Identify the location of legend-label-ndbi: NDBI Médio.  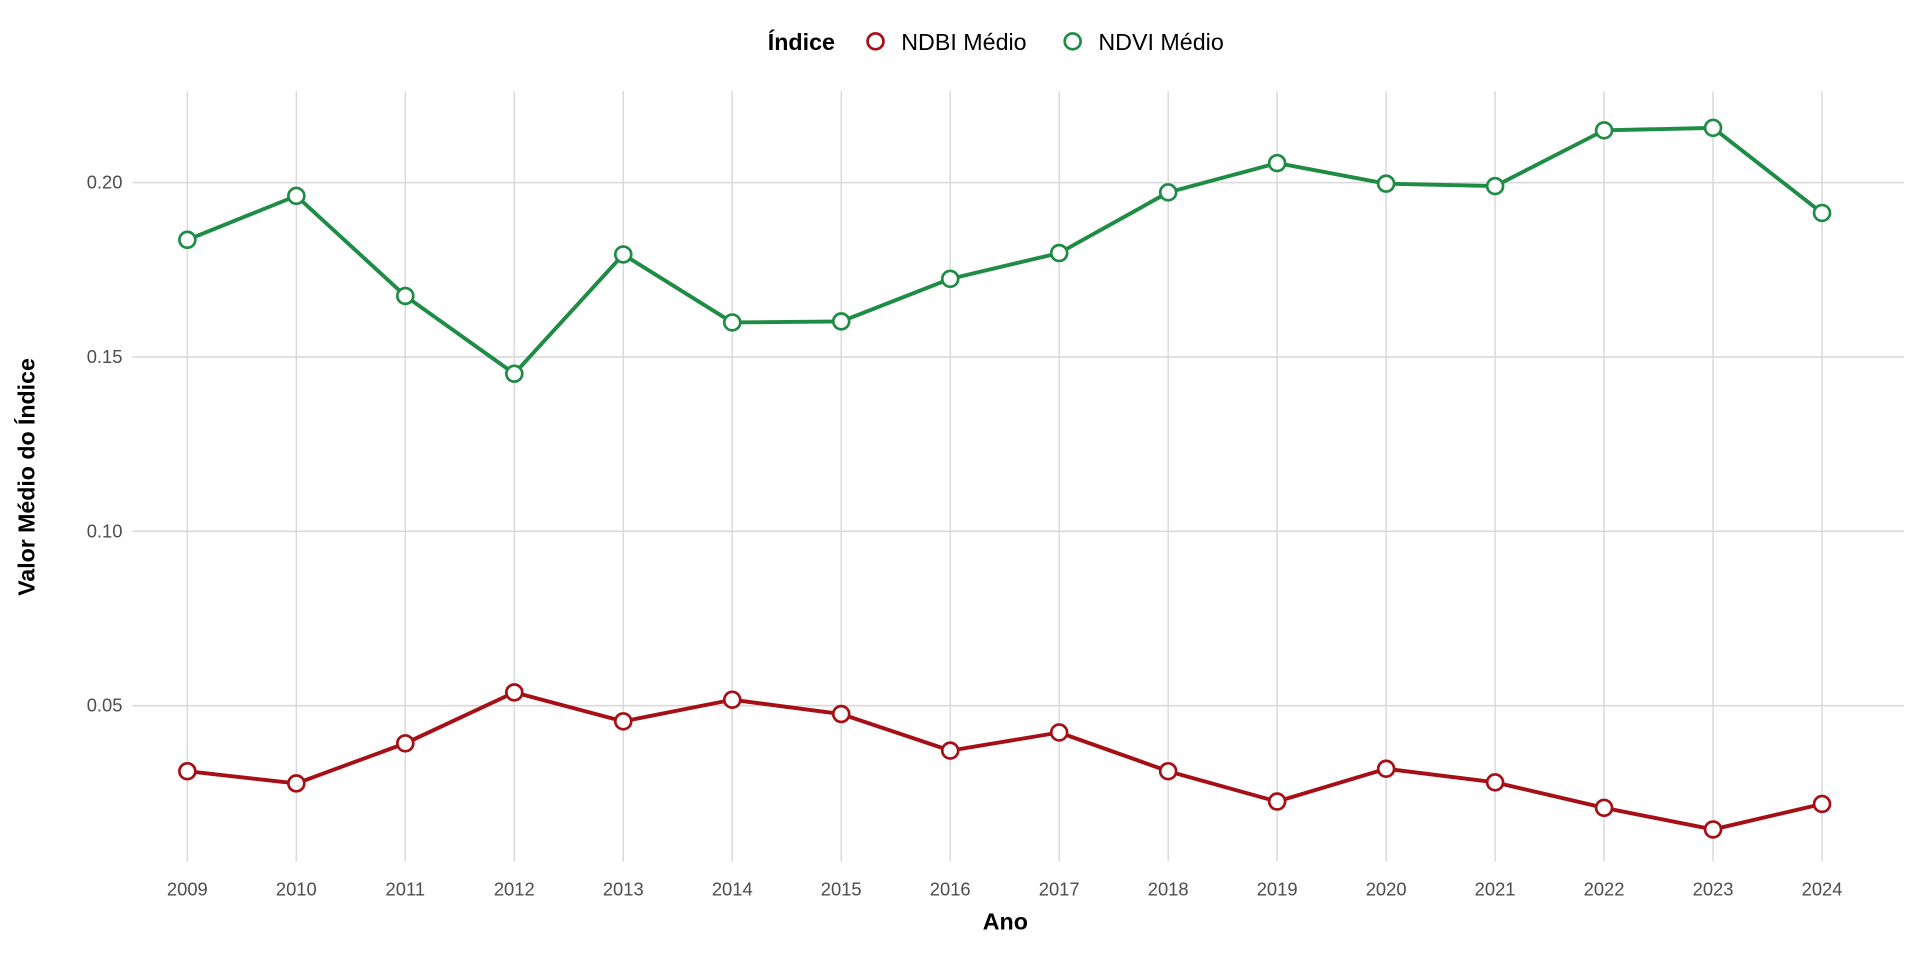
(963, 42).